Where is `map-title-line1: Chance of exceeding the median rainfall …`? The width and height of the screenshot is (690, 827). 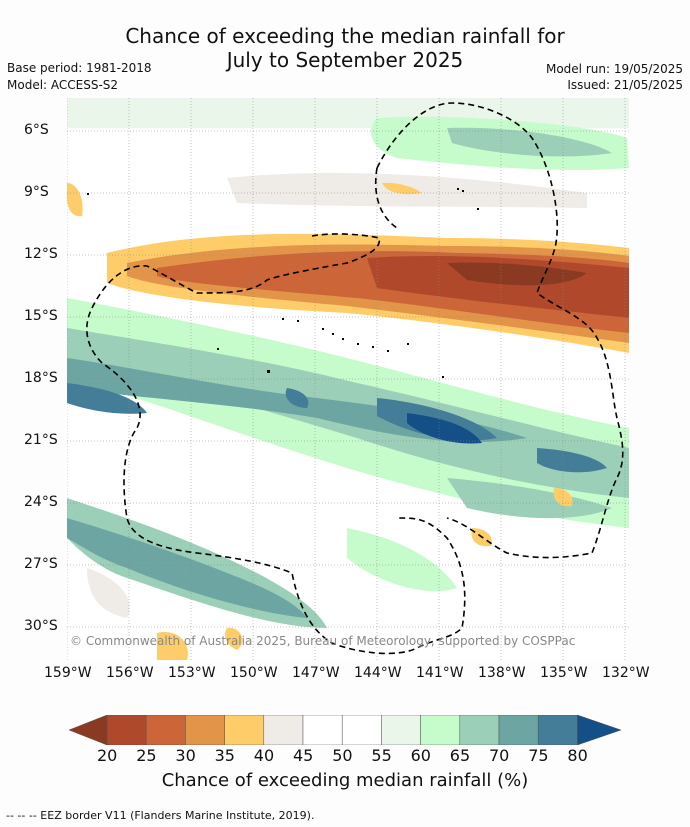
map-title-line1: Chance of exceeding the median rainfall … is located at coordinates (345, 36).